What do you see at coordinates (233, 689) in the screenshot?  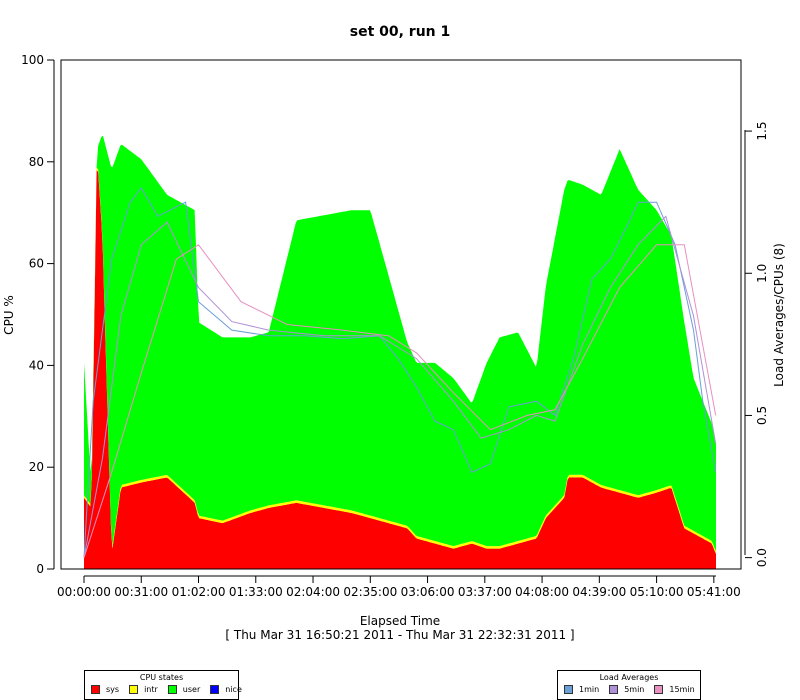 I see `legend-label-nice: nice` at bounding box center [233, 689].